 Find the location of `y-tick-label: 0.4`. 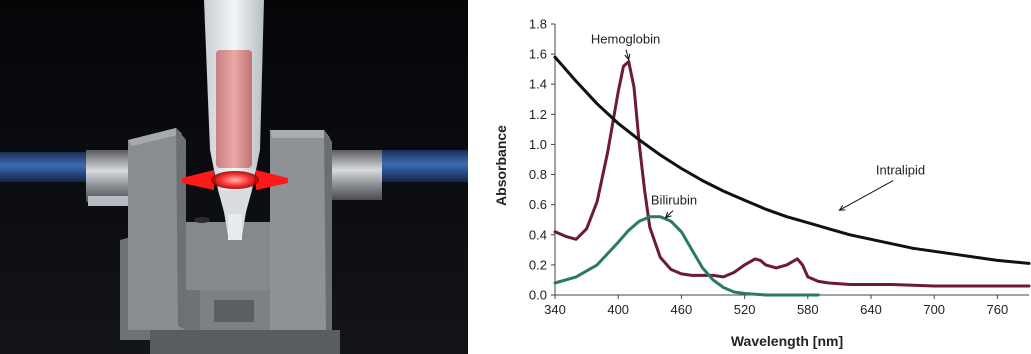

y-tick-label: 0.4 is located at coordinates (538, 234).